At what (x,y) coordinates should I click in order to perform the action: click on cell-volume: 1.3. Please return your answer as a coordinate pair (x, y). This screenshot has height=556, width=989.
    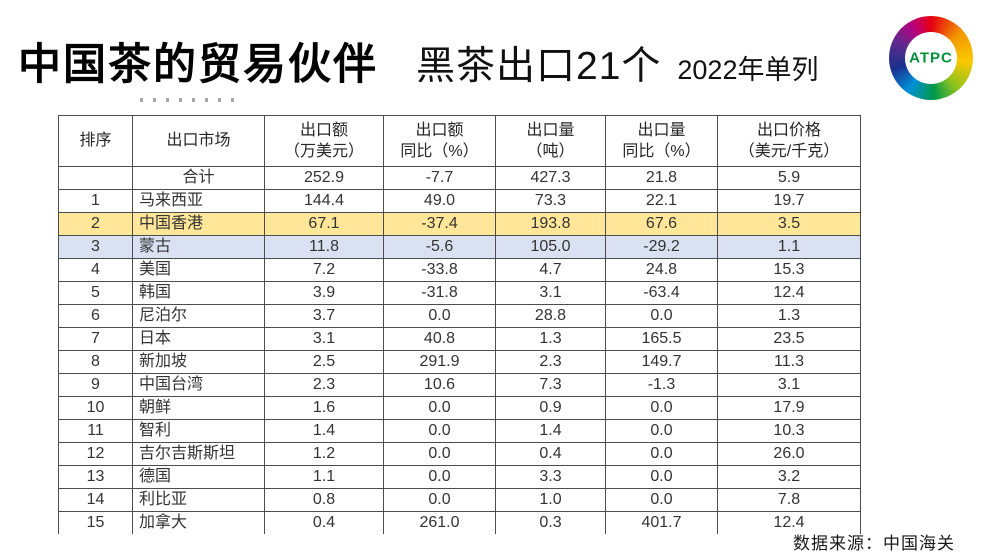
    Looking at the image, I should click on (550, 339).